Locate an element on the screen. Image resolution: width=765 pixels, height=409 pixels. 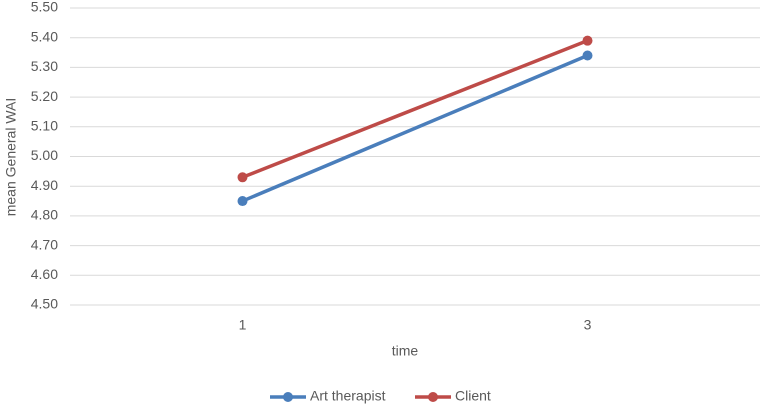
y-axis-label: mean General WAI is located at coordinates (11, 157).